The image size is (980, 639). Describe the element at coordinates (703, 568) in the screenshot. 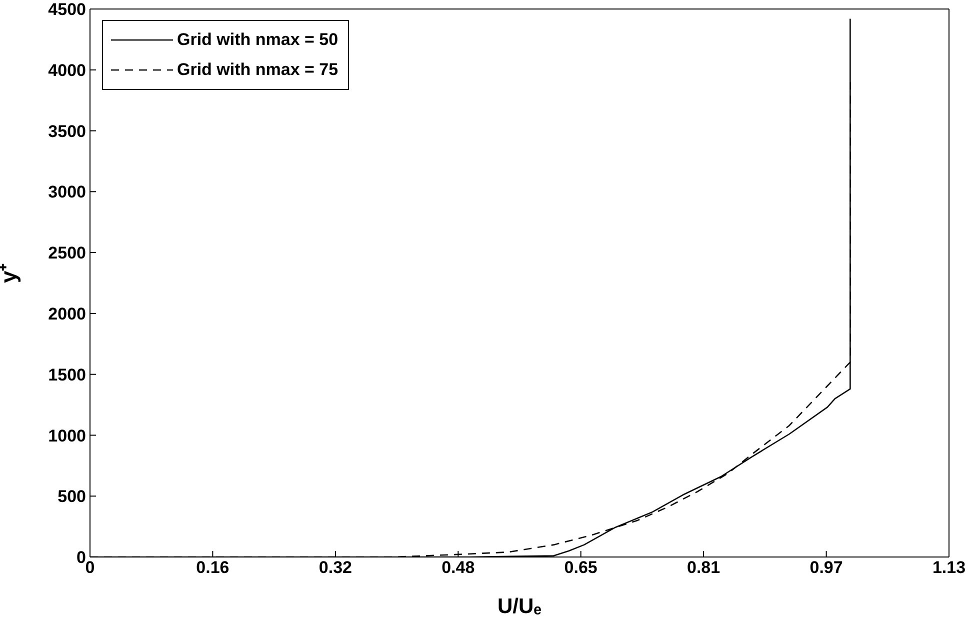

I see `x-tick-label: 0.81` at that location.